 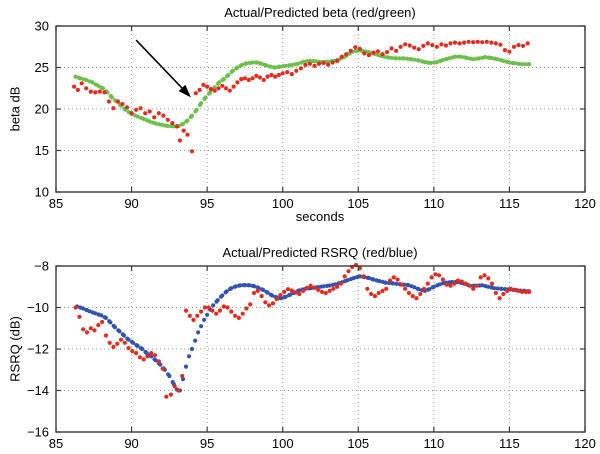 I want to click on svg-text: 10, so click(x=42, y=192).